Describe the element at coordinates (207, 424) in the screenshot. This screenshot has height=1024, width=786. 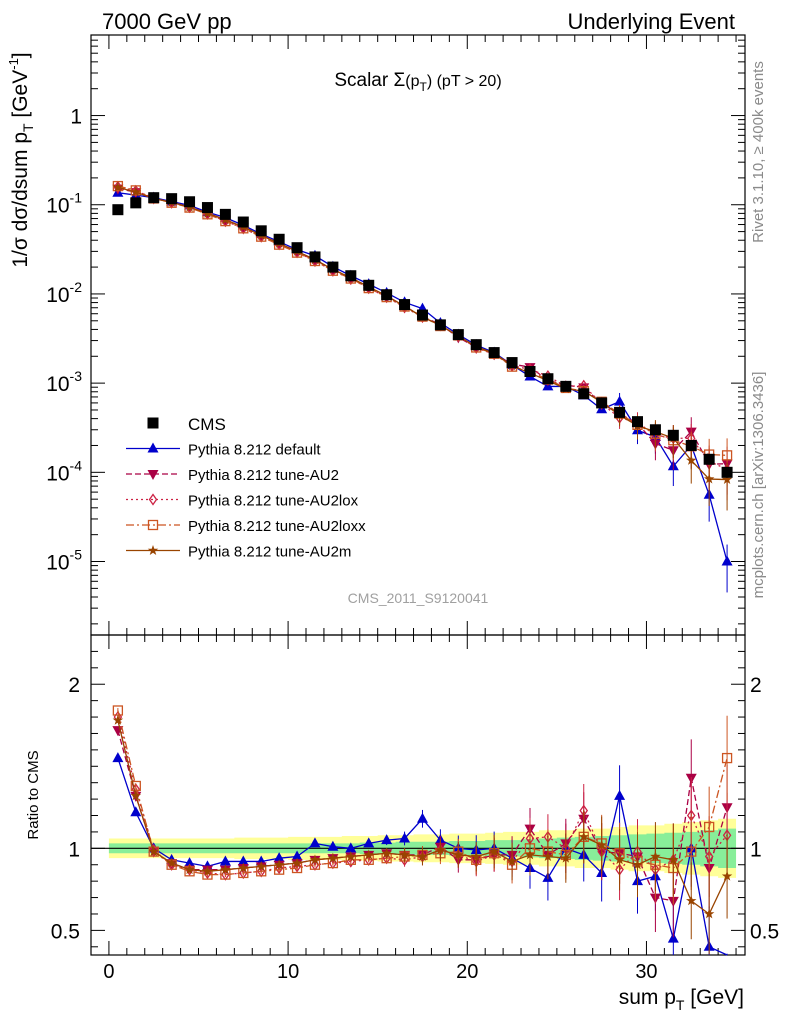
I see `legend-label-data: CMS` at that location.